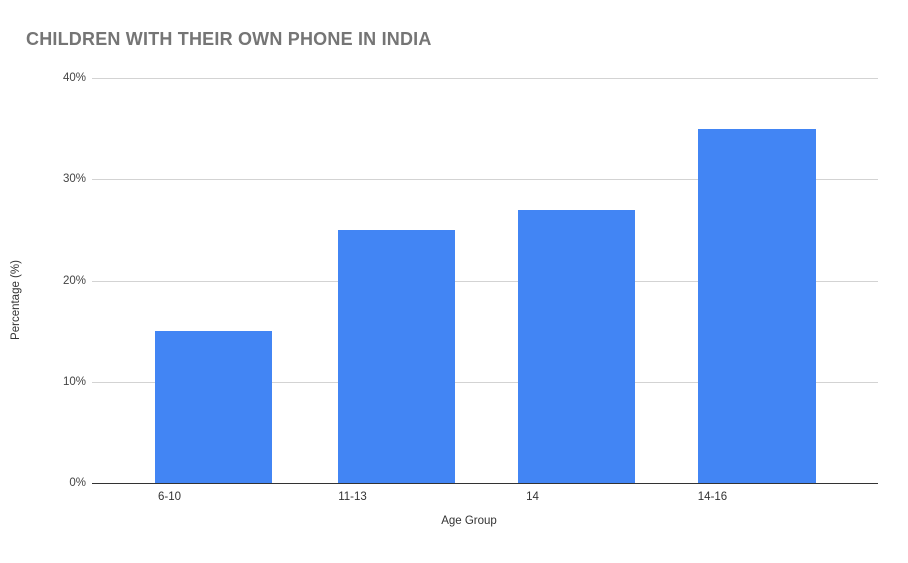 Image resolution: width=908 pixels, height=563 pixels. I want to click on x-tick-label-1: 11-13, so click(352, 497).